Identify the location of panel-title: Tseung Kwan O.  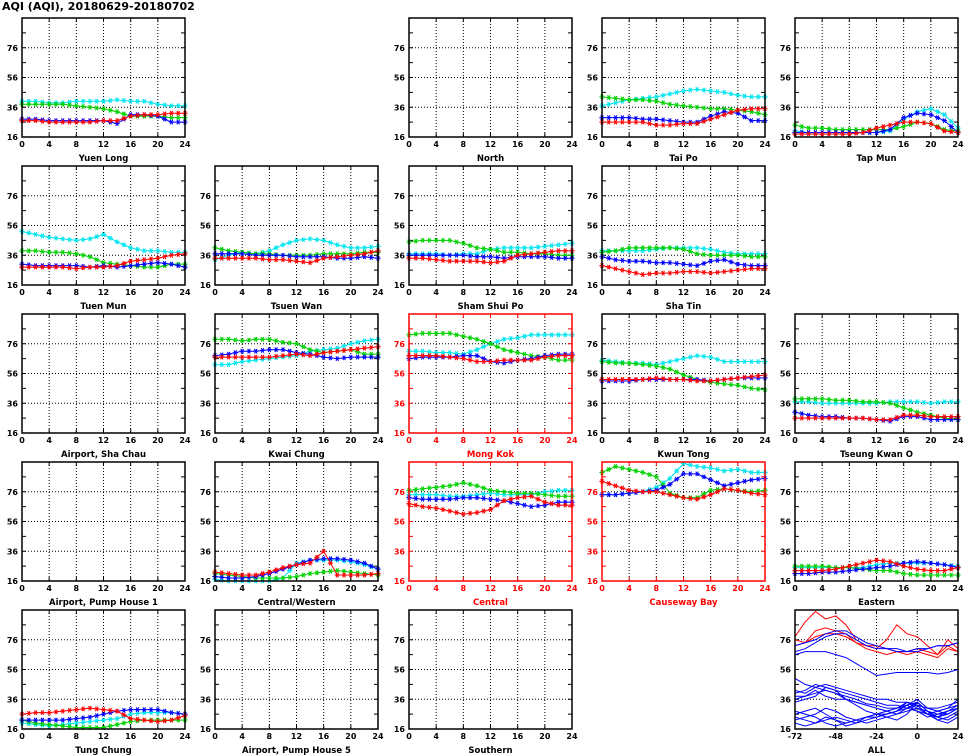
(876, 455).